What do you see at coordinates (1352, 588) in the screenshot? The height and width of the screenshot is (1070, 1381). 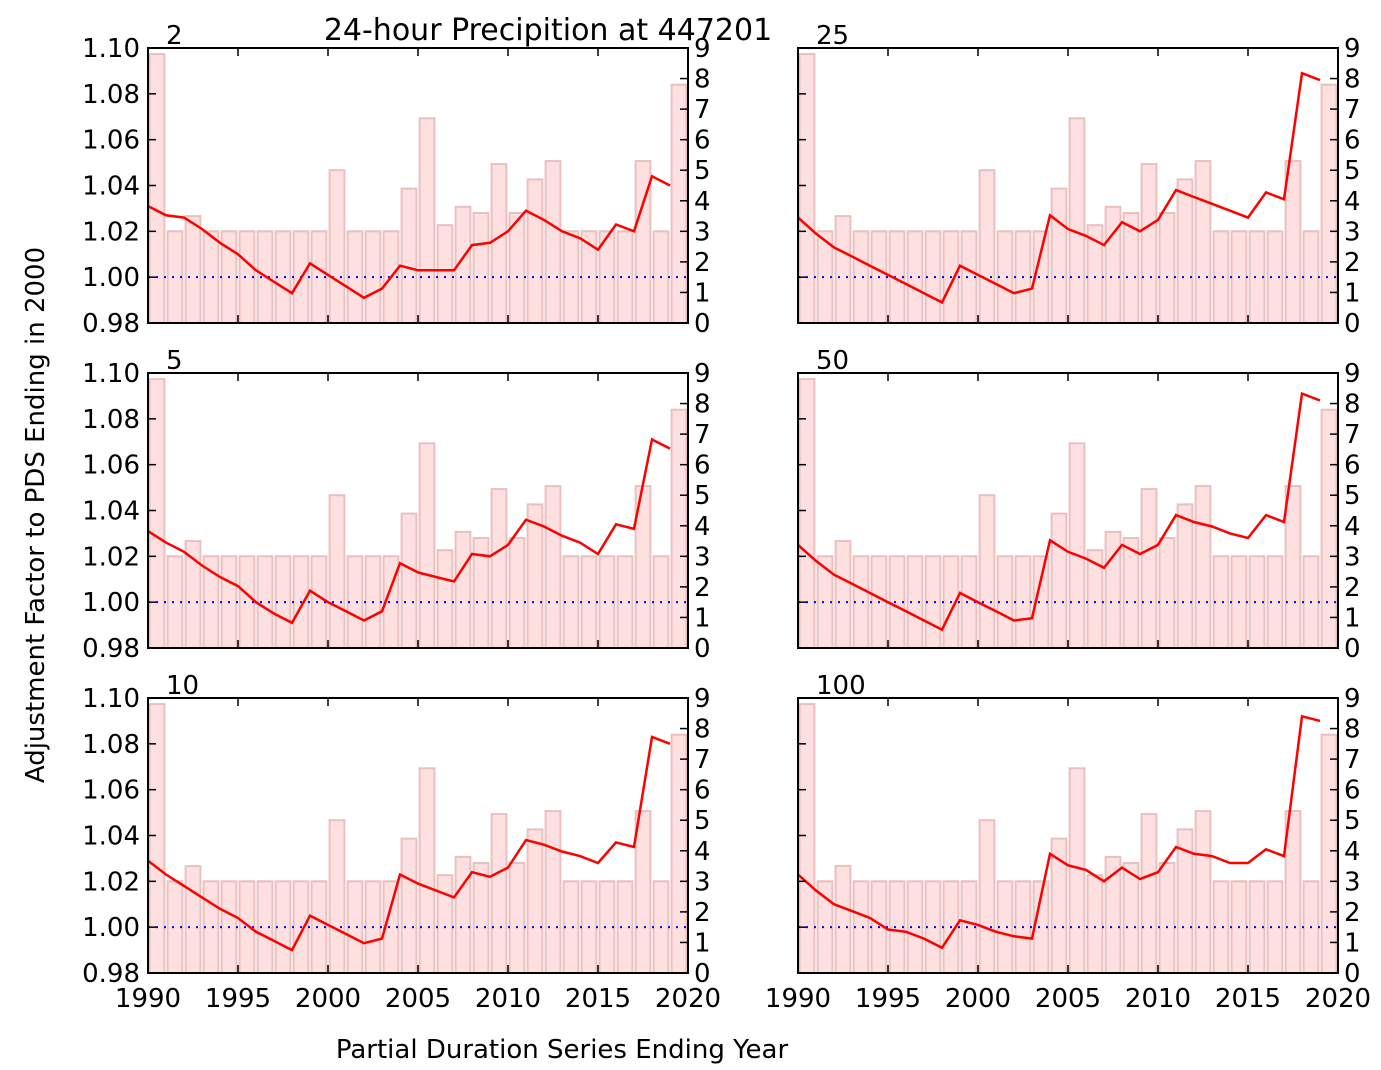 I see `y-tick-label-right: 2` at bounding box center [1352, 588].